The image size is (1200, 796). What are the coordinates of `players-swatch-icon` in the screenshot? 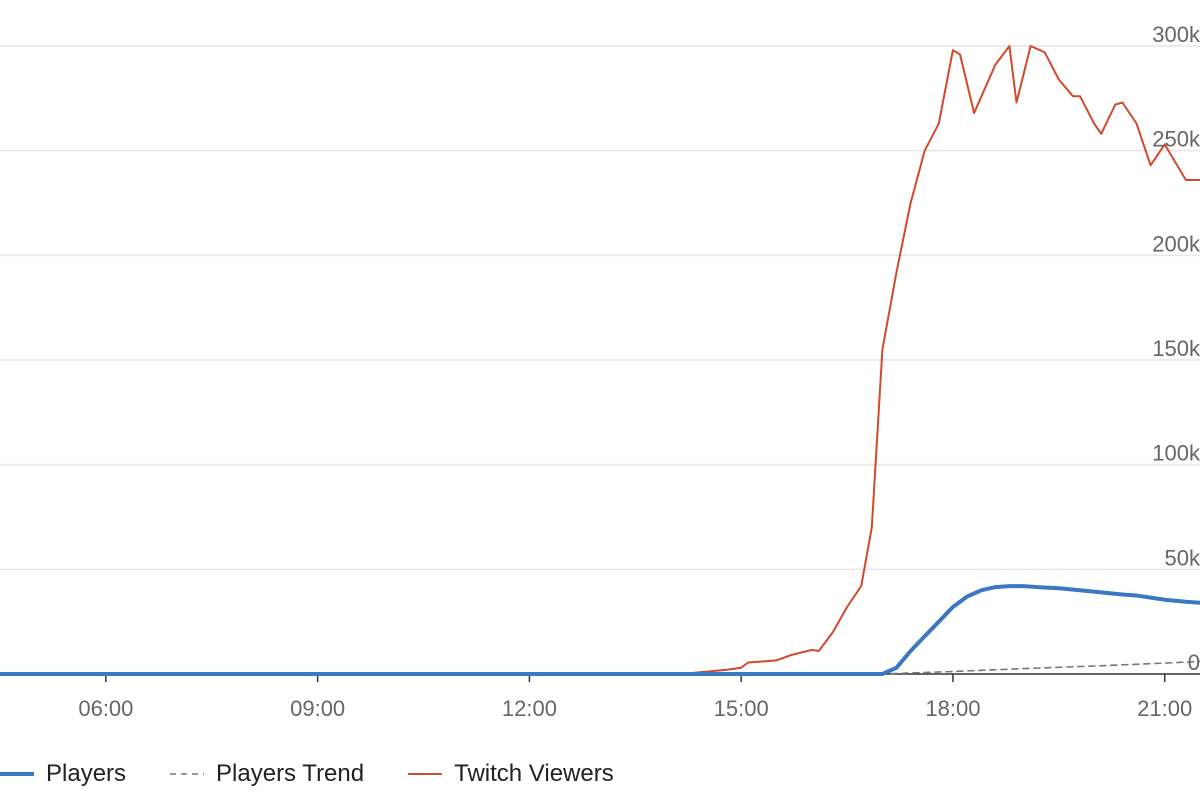 It's located at (17, 774).